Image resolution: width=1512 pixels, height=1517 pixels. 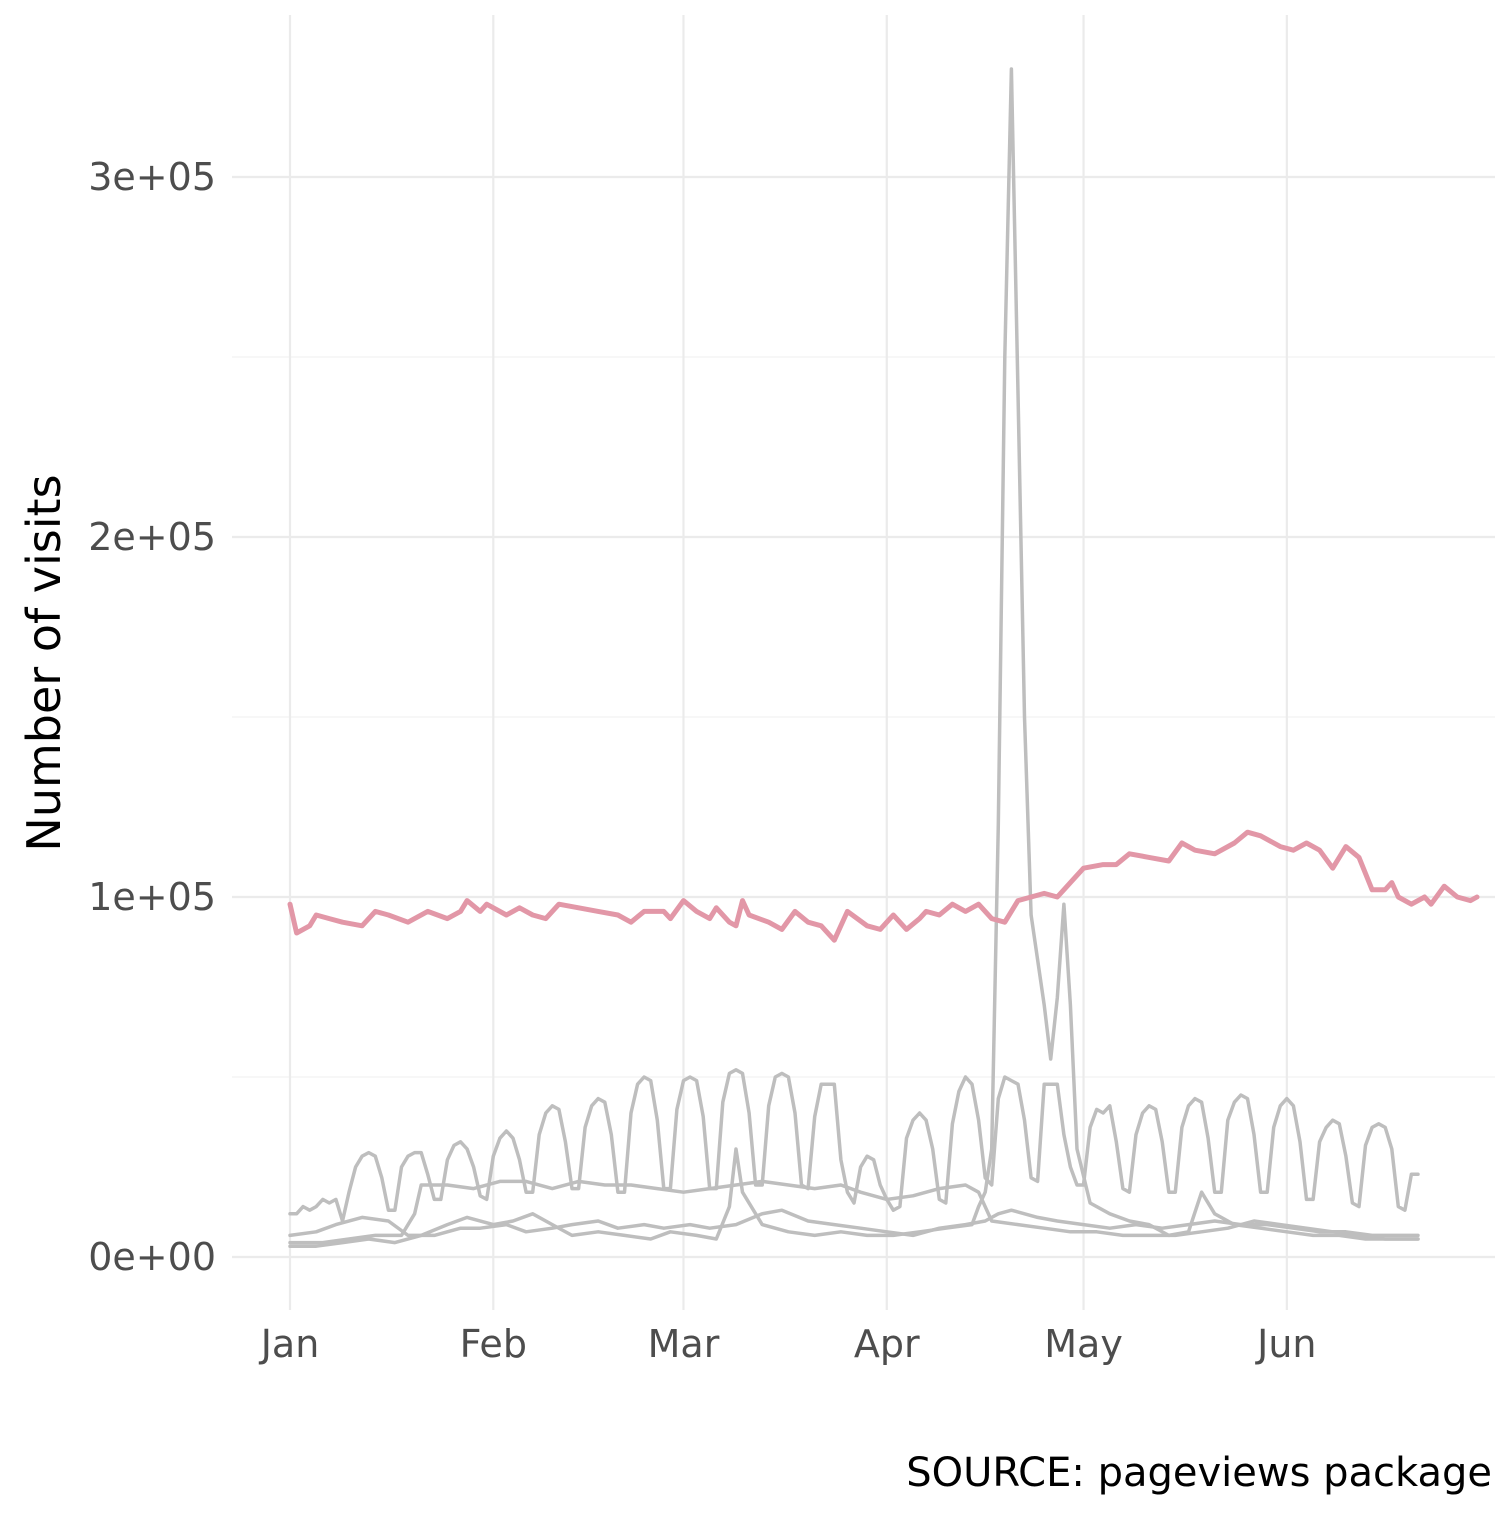 What do you see at coordinates (289, 1344) in the screenshot?
I see `x-tick-label: Jan` at bounding box center [289, 1344].